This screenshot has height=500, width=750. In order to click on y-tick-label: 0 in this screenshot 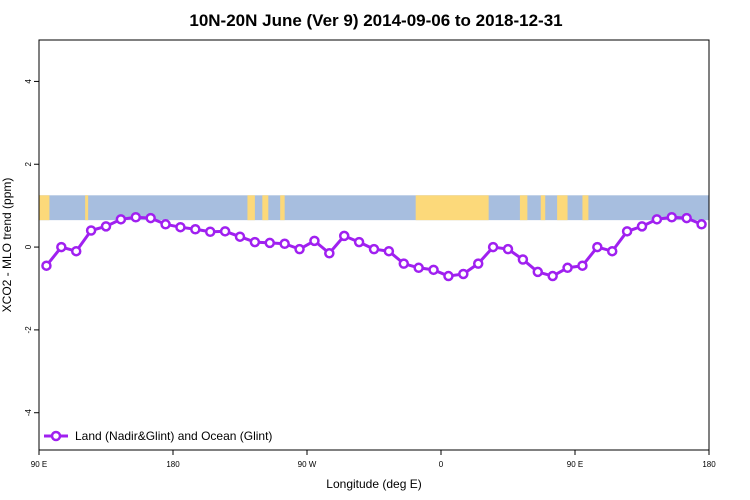, I will do `click(28, 246)`.